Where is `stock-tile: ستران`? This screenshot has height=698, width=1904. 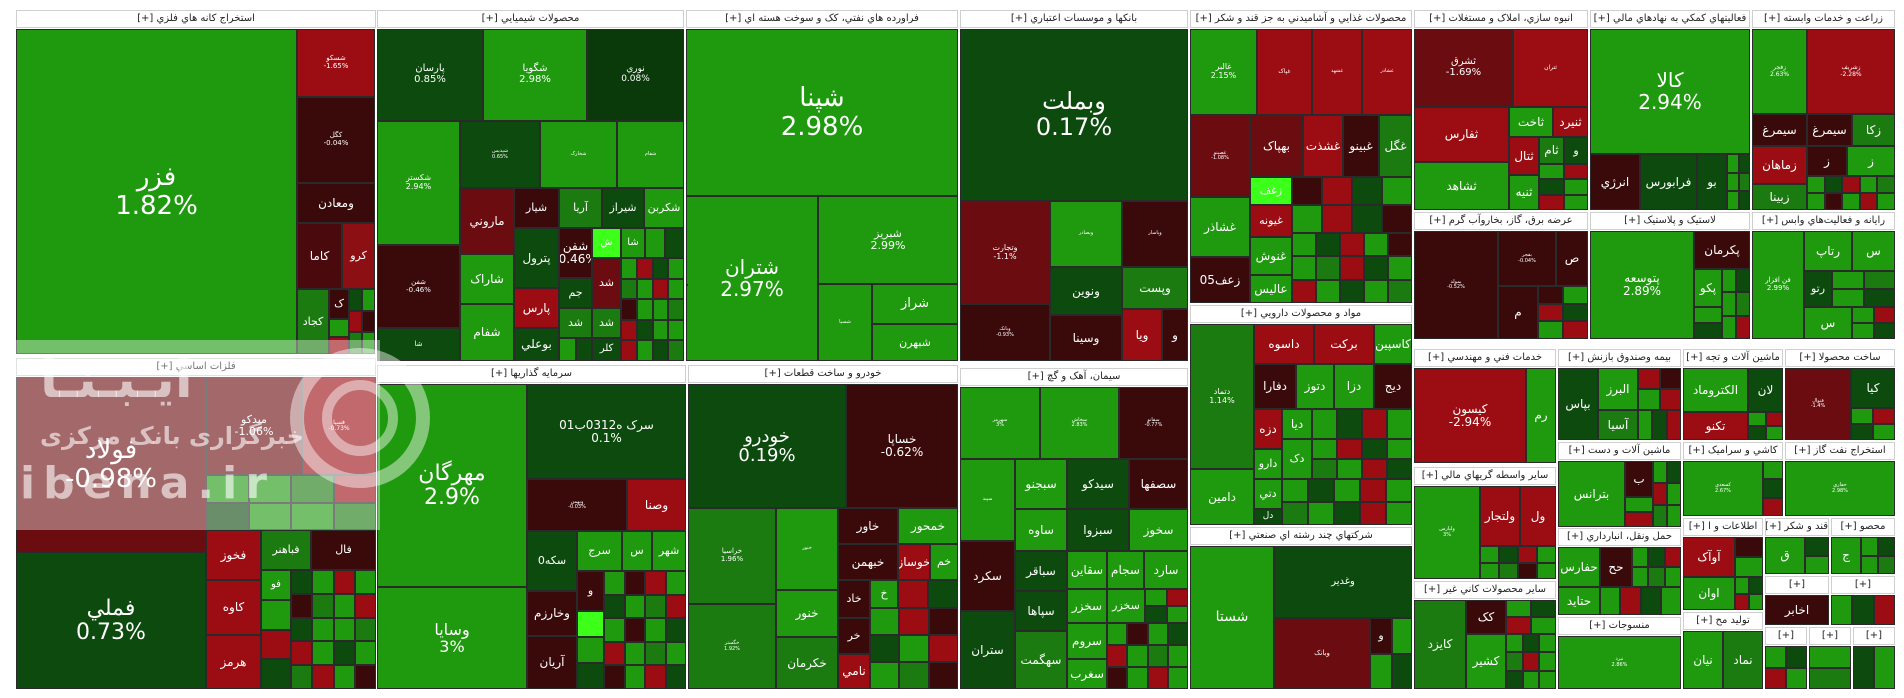
stock-tile: ستران is located at coordinates (987, 650).